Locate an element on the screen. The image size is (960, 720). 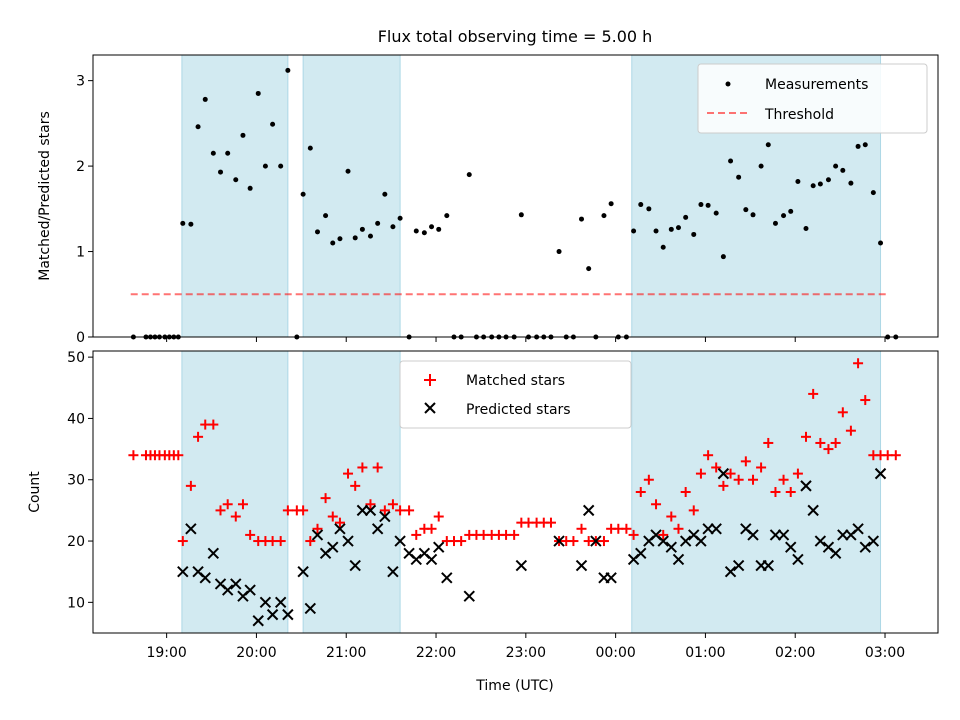
x-tick-label: 23:00 is located at coordinates (526, 653).